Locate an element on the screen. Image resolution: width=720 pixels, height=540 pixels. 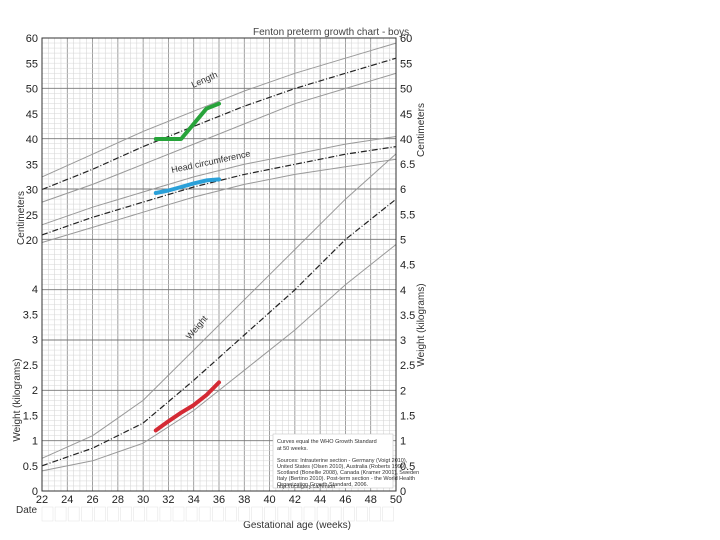
cm-tick-right: 50 is located at coordinates (406, 90).